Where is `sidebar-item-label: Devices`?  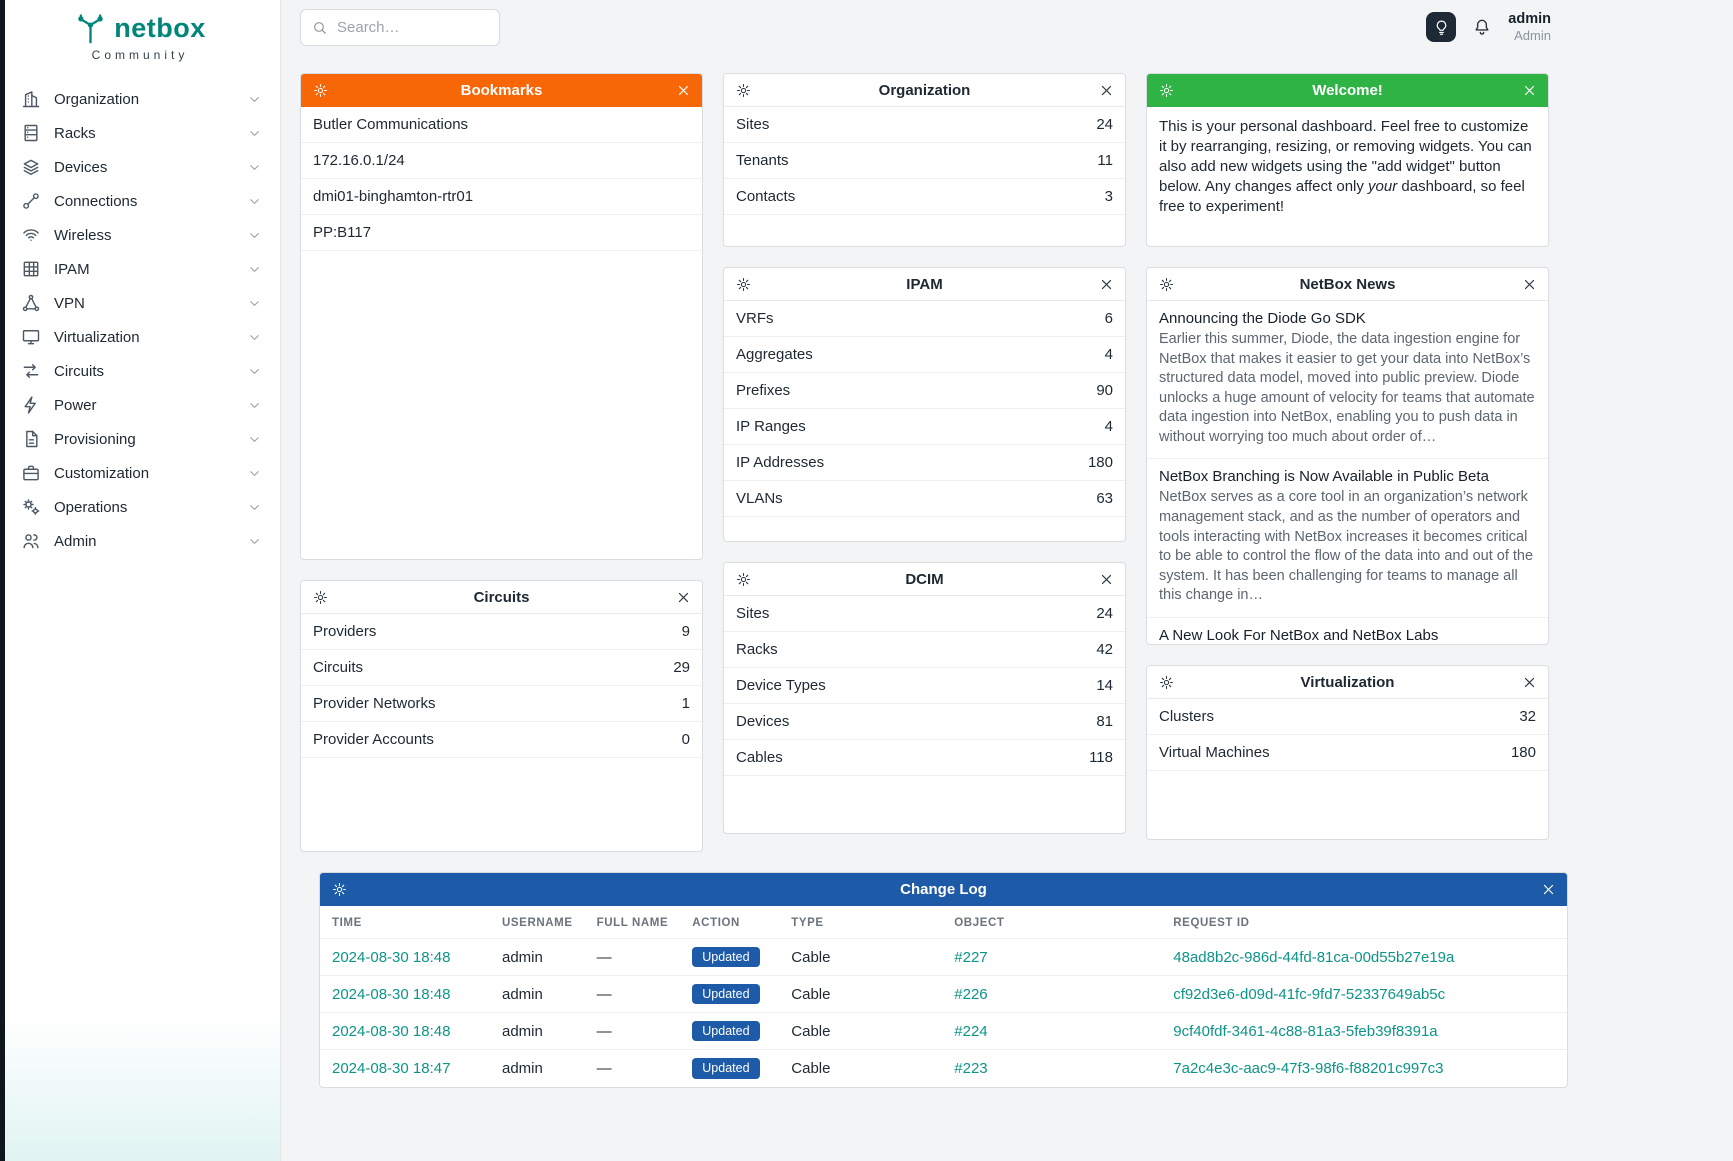
sidebar-item-label: Devices is located at coordinates (81, 167).